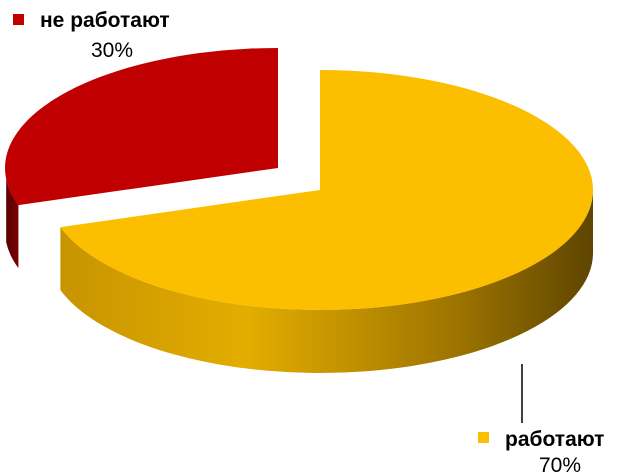 The image size is (621, 476). Describe the element at coordinates (554, 439) in the screenshot. I see `label-name-works: работают` at that location.